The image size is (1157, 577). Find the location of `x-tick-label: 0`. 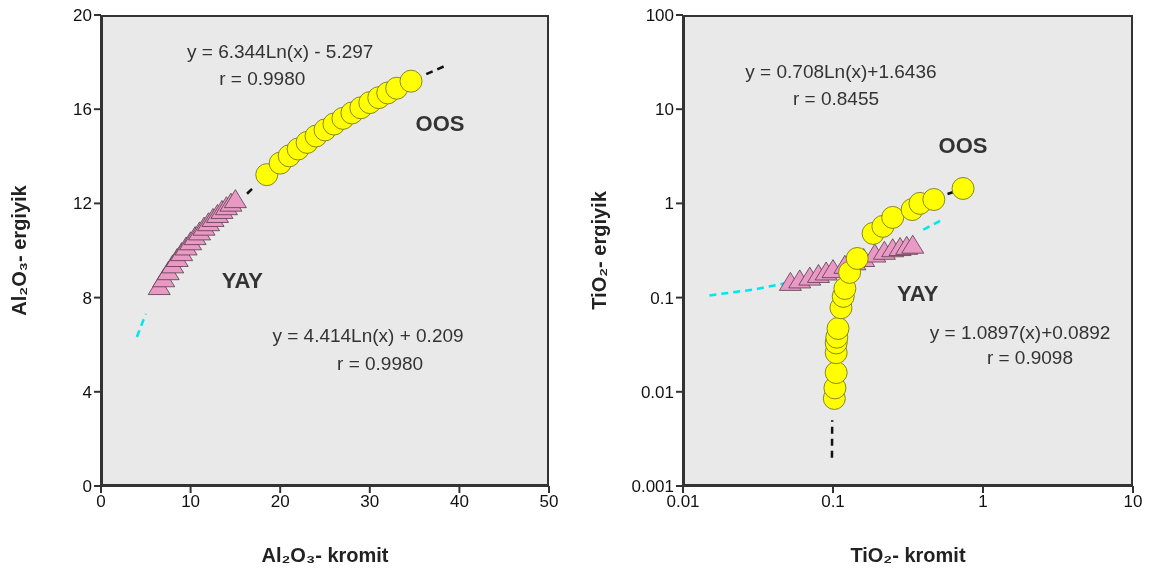

x-tick-label: 0 is located at coordinates (101, 502).